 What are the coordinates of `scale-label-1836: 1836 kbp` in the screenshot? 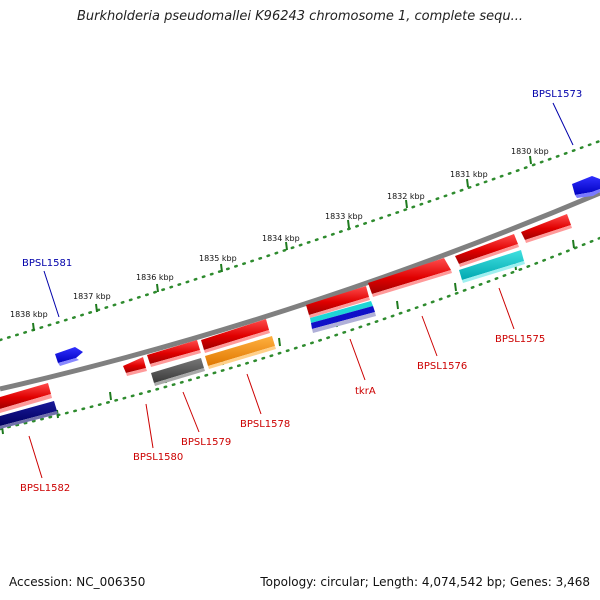 It's located at (155, 277).